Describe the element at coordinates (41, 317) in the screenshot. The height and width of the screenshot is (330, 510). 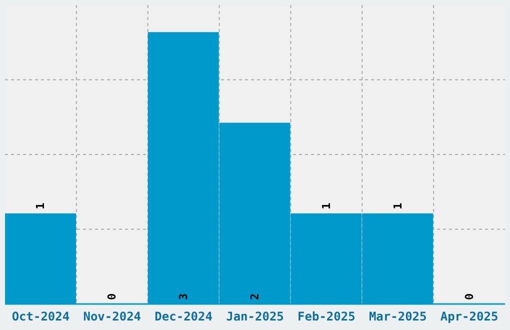
I see `x-tick-label: Oct-2024` at that location.